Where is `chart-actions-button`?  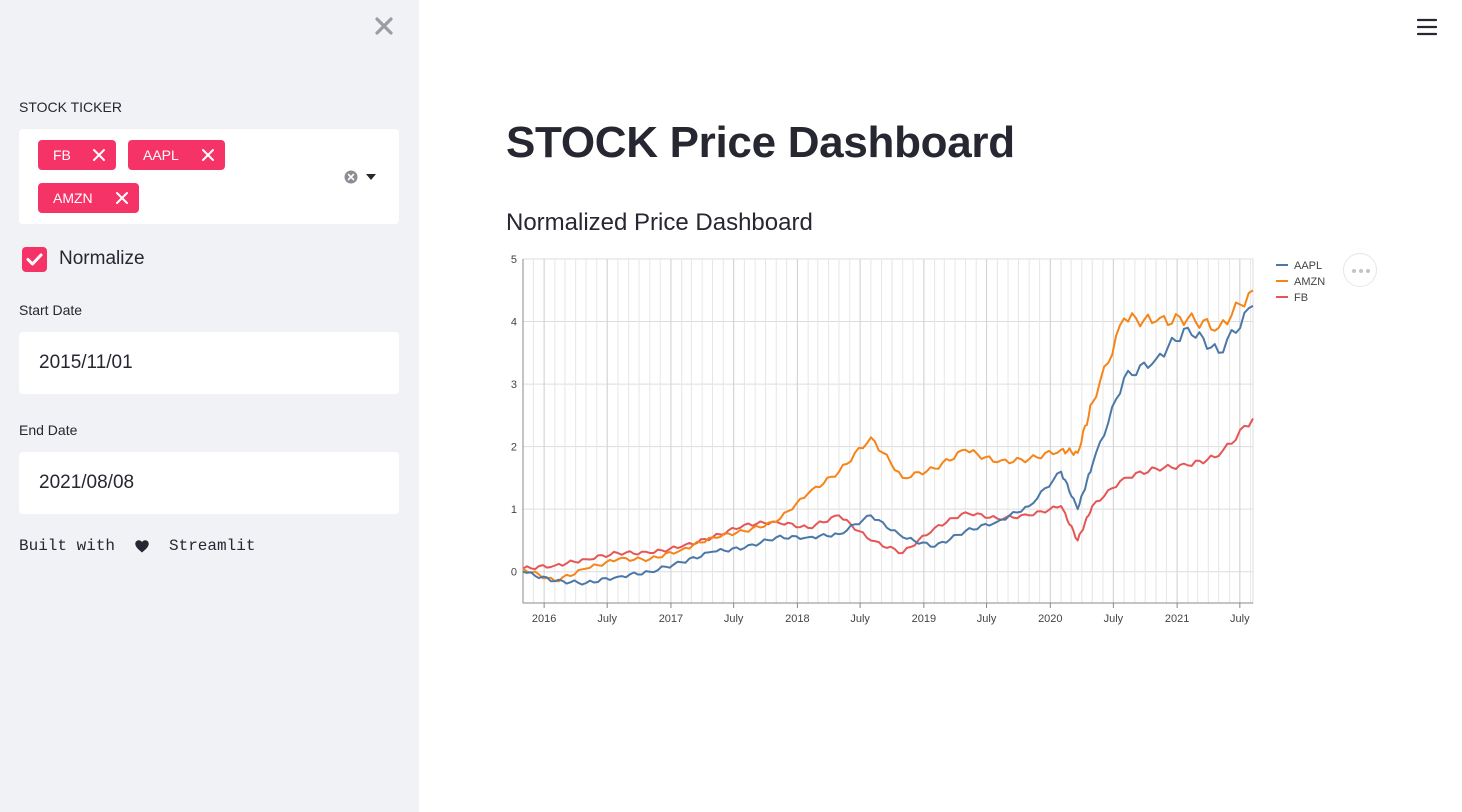
chart-actions-button is located at coordinates (1360, 270).